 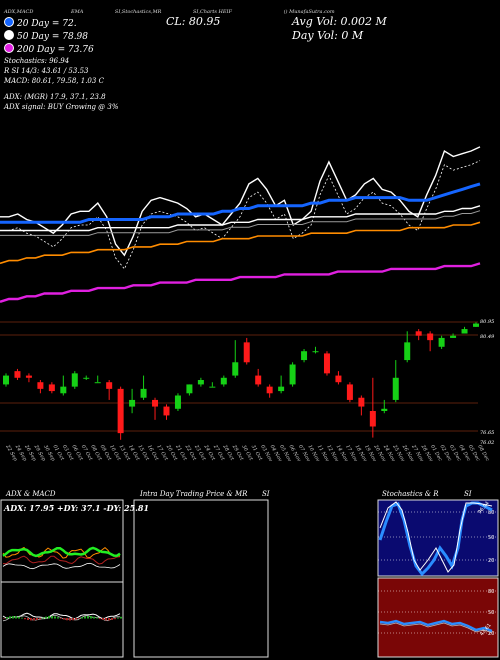 I want to click on header-item-ema: EMA, so click(x=77, y=12).